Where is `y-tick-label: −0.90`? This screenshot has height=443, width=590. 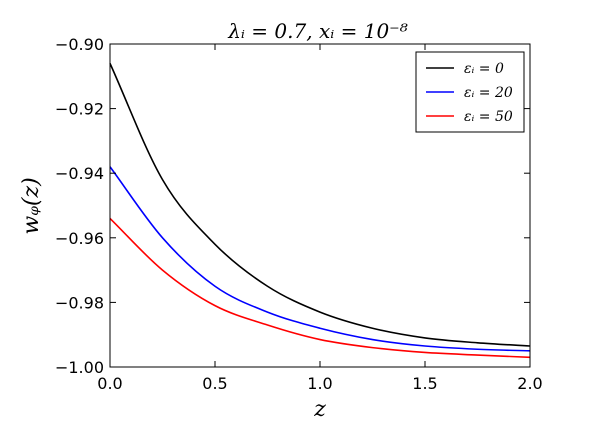 y-tick-label: −0.90 is located at coordinates (79, 44).